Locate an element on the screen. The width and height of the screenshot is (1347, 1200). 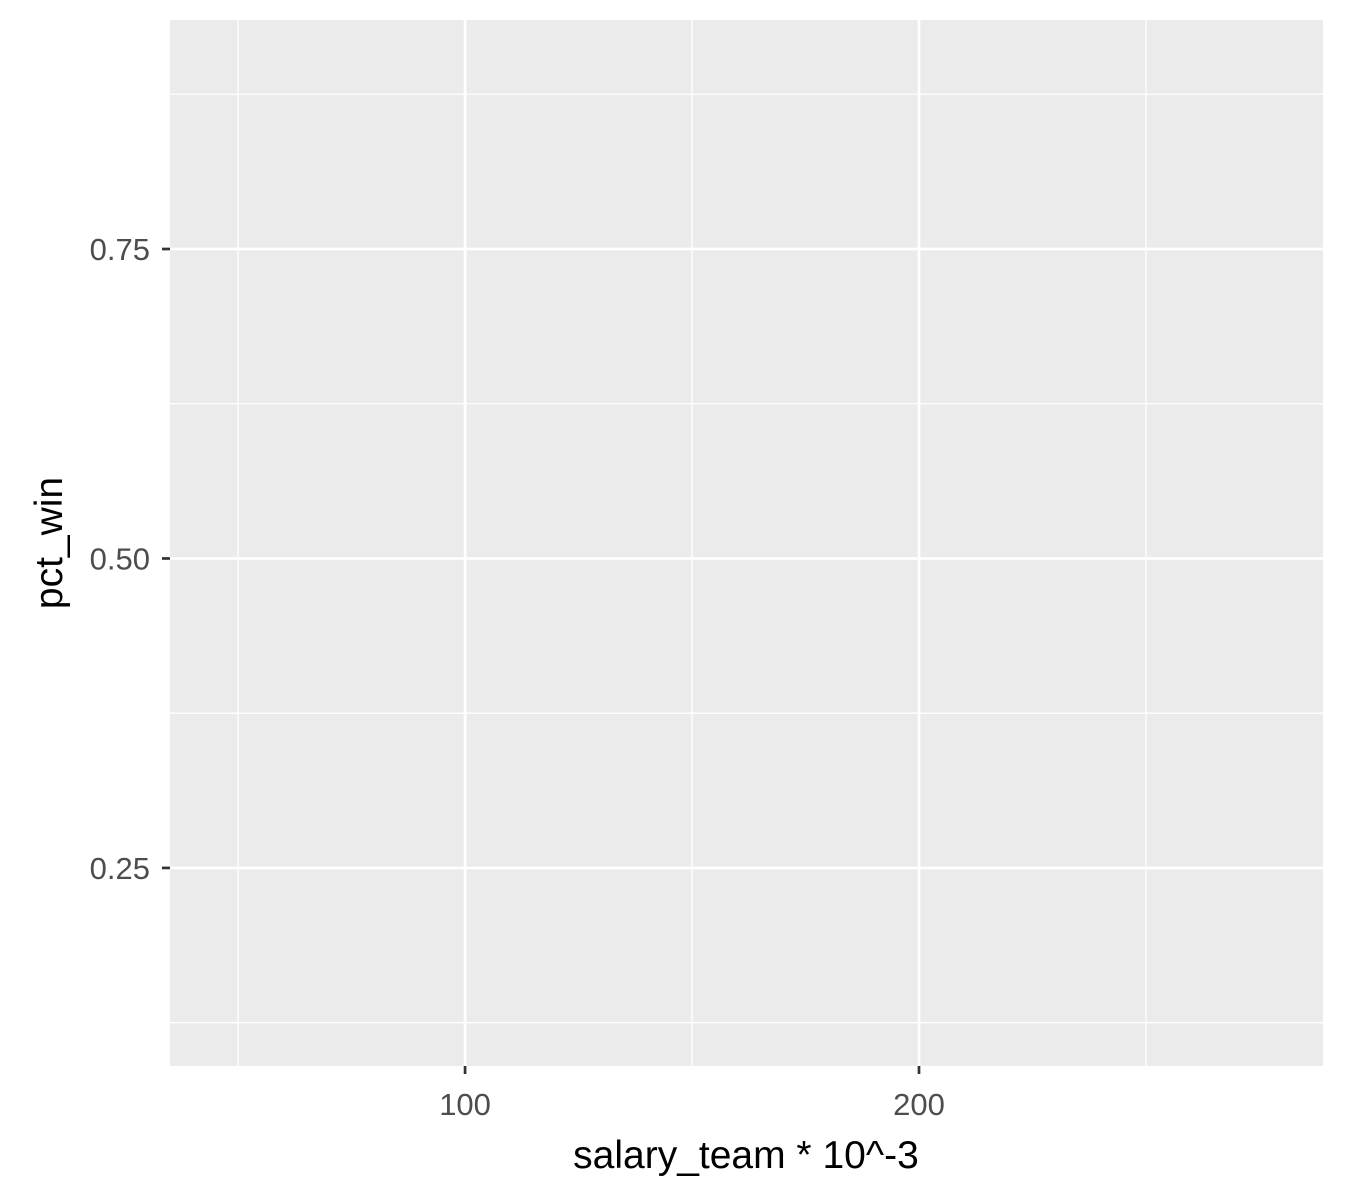
y-tick-label: 0.50 is located at coordinates (120, 558).